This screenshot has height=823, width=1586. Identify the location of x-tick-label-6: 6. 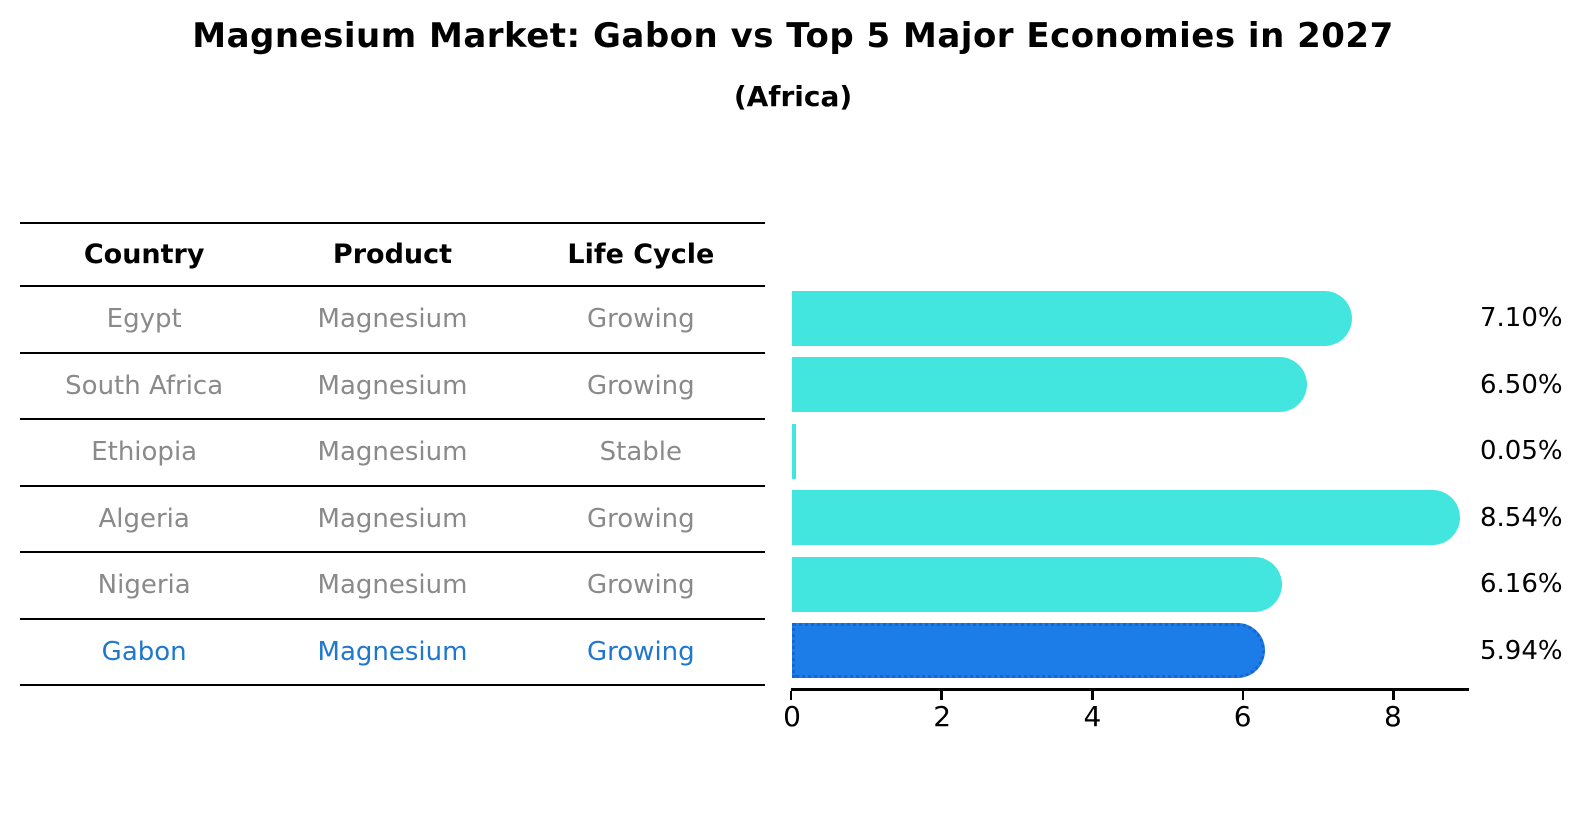
(1242, 716).